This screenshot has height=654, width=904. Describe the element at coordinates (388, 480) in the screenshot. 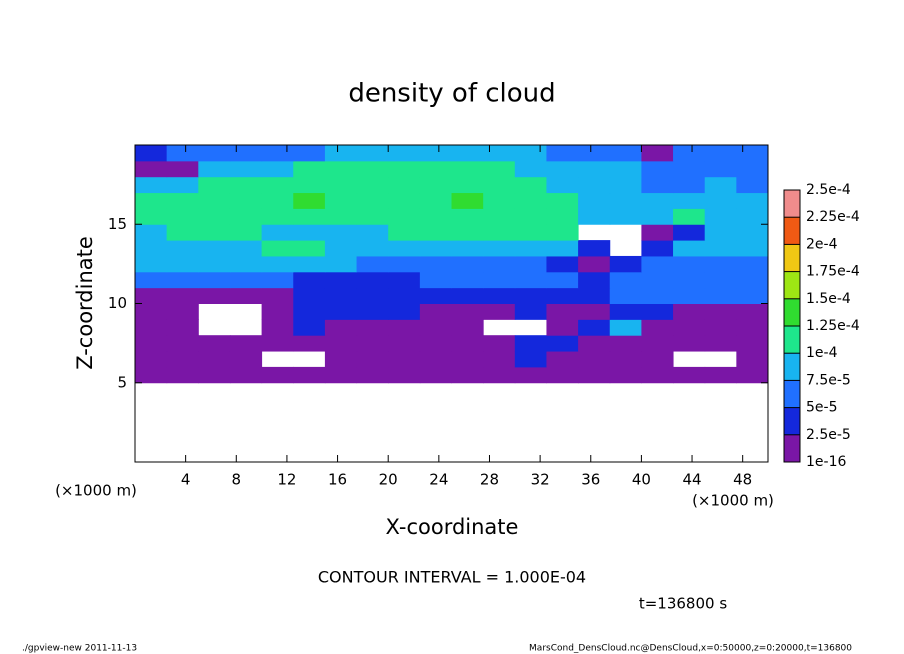

I see `x-tick-label: 20` at that location.